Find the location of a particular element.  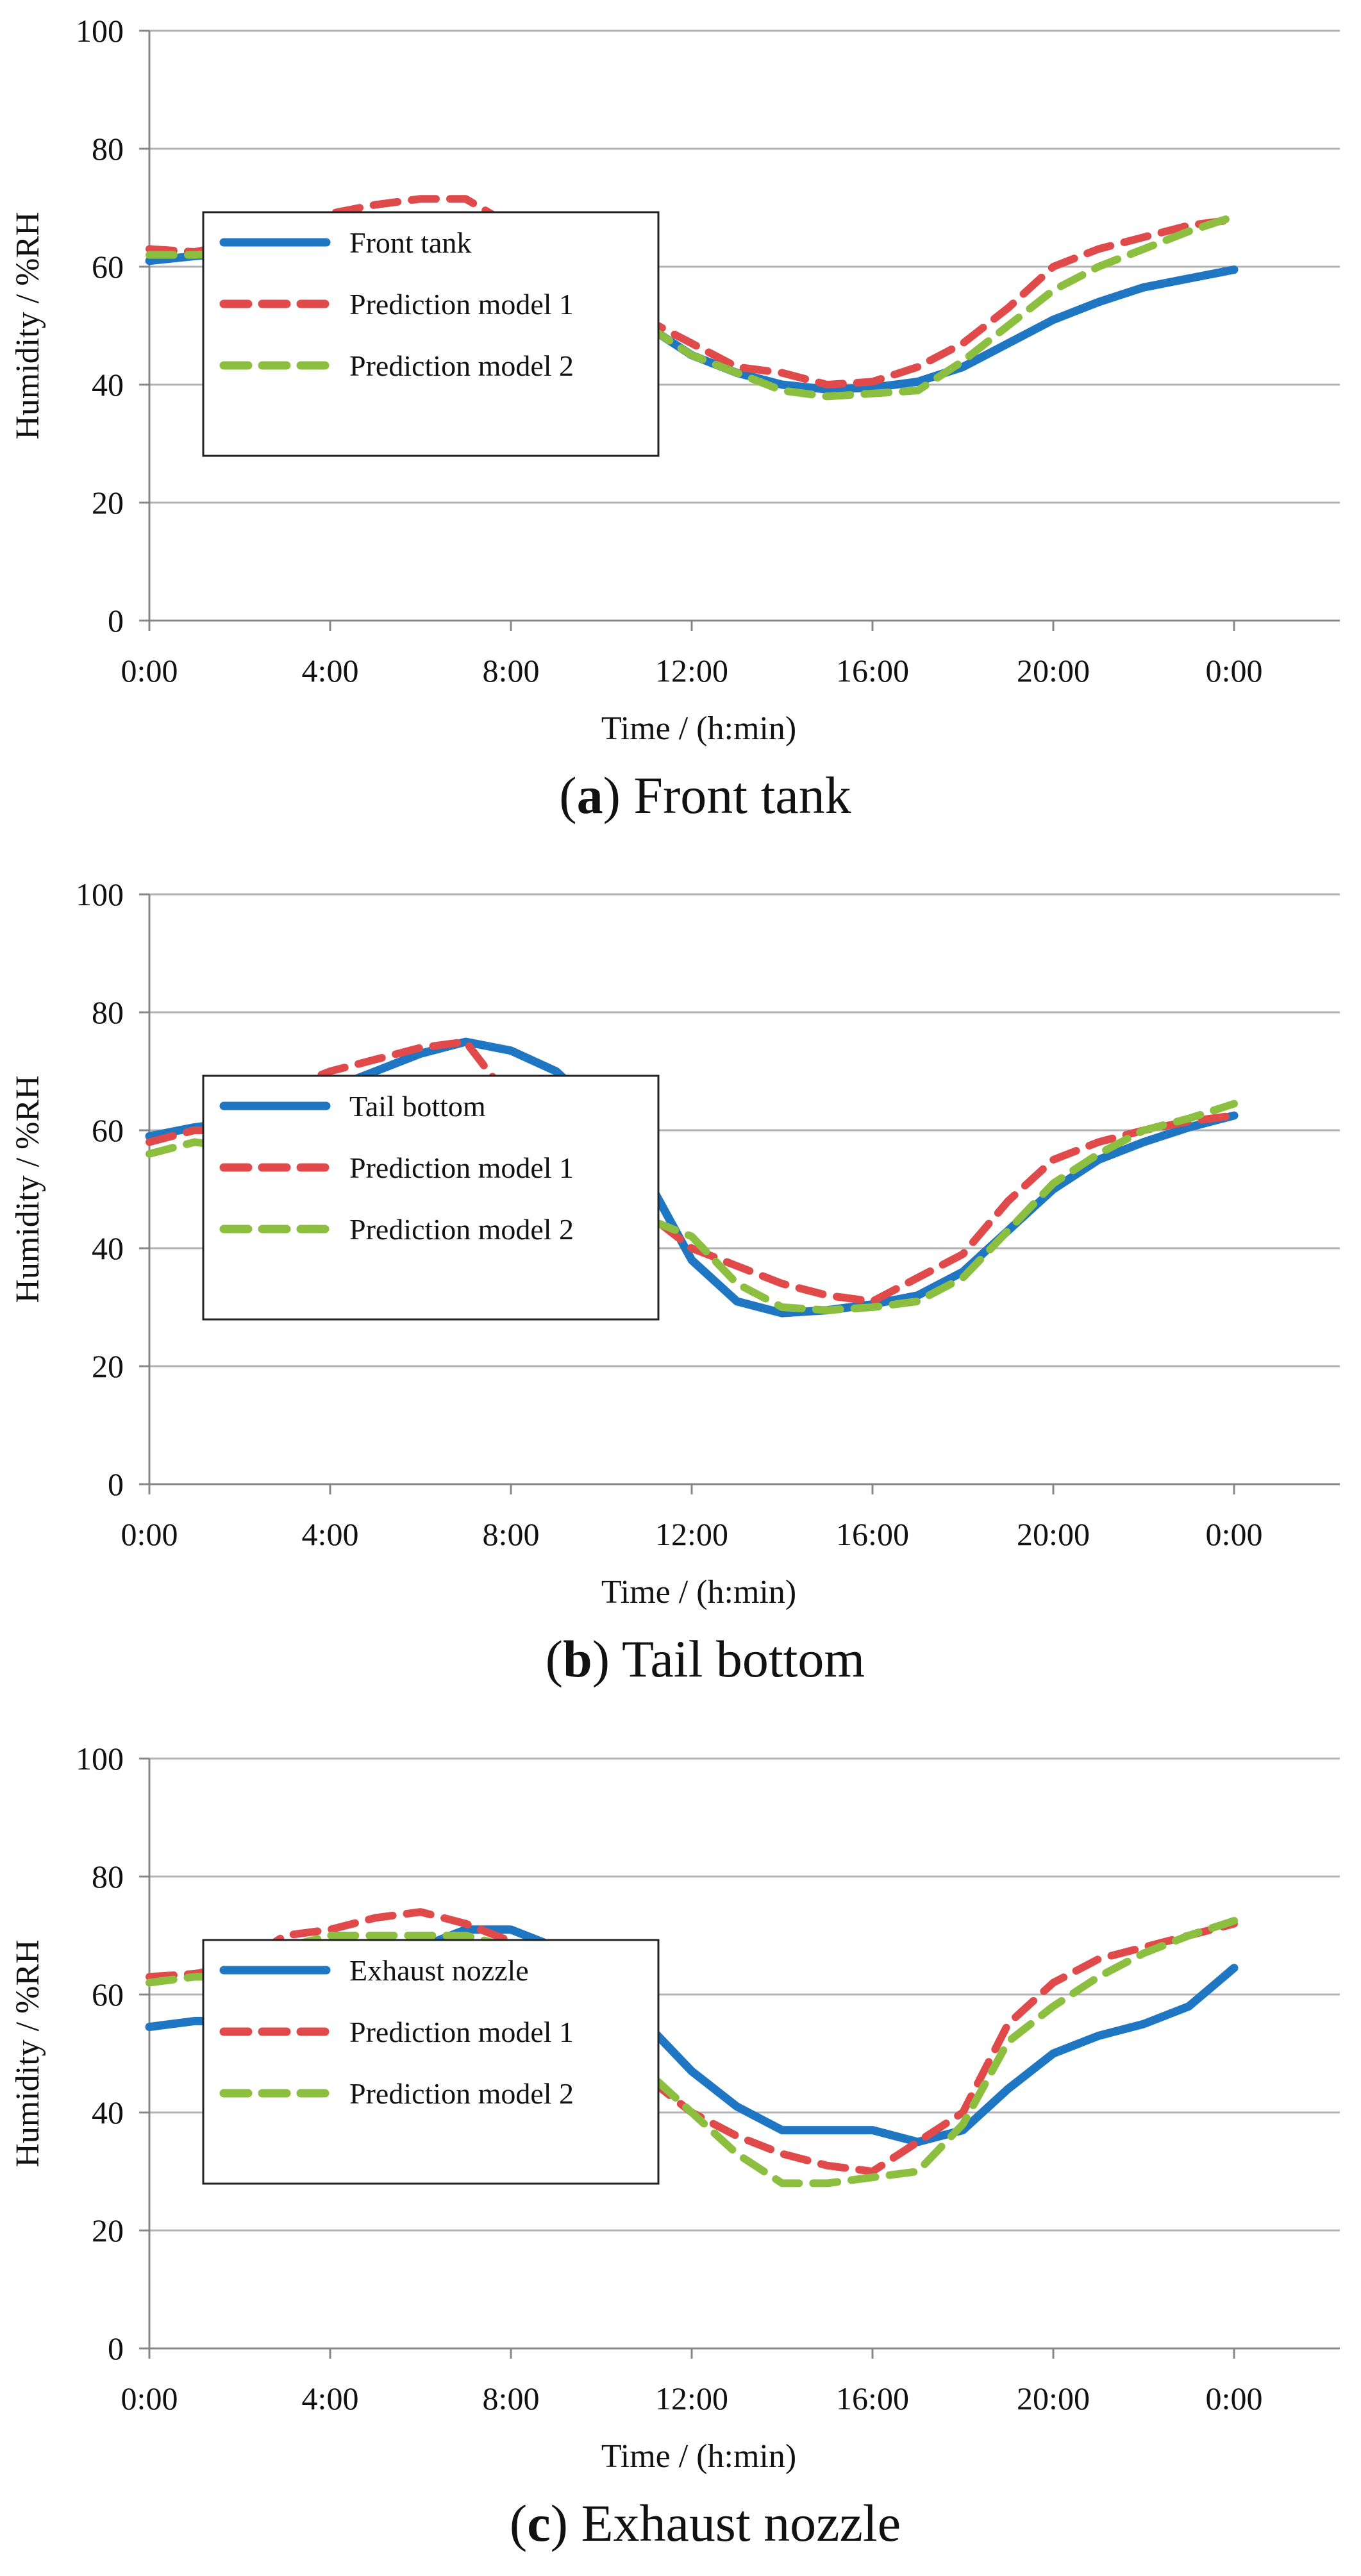

panel-caption: (c) Exhaust nozzle is located at coordinates (706, 2523).